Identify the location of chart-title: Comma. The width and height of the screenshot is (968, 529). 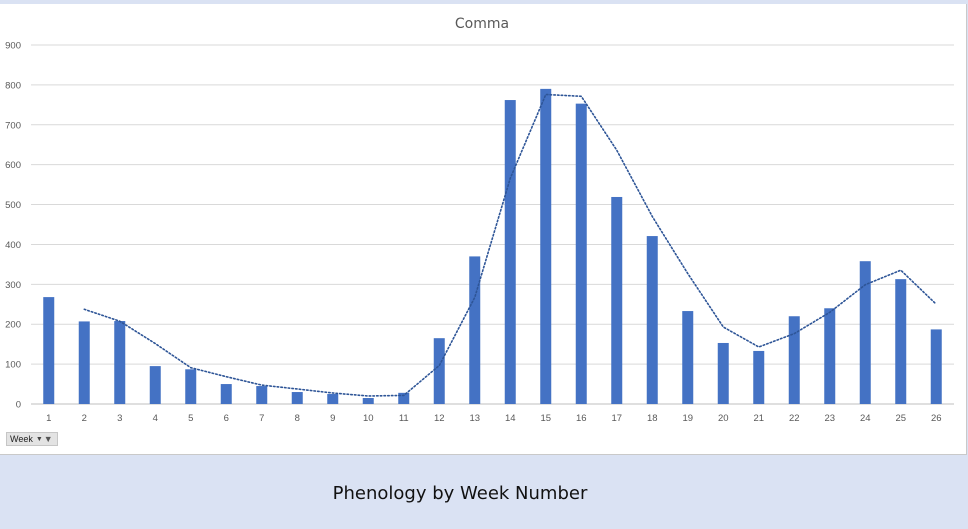
(482, 24).